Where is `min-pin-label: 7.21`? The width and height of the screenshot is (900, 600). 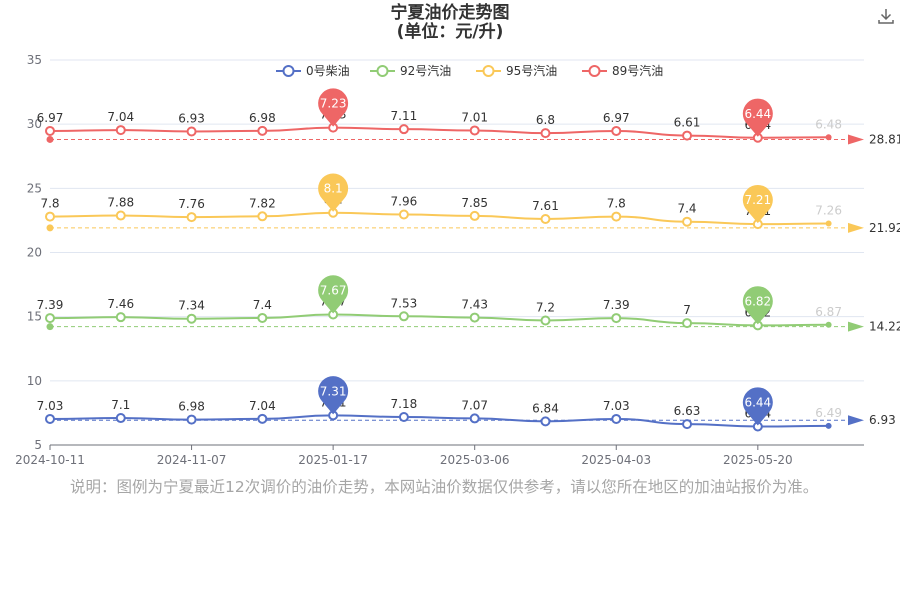
min-pin-label: 7.21 is located at coordinates (757, 200).